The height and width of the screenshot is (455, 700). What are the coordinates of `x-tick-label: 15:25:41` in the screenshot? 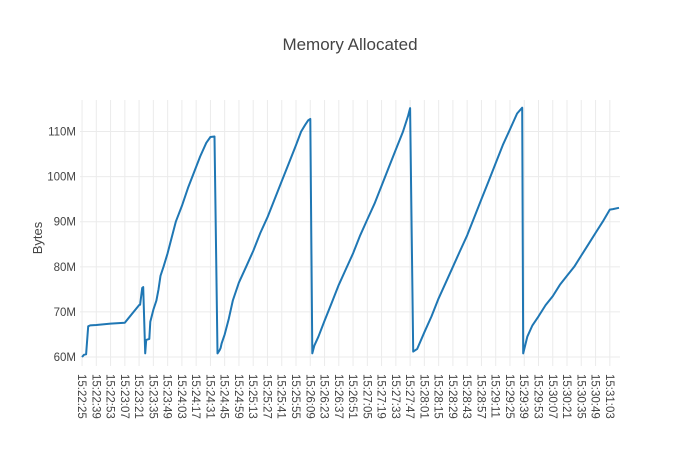 It's located at (281, 396).